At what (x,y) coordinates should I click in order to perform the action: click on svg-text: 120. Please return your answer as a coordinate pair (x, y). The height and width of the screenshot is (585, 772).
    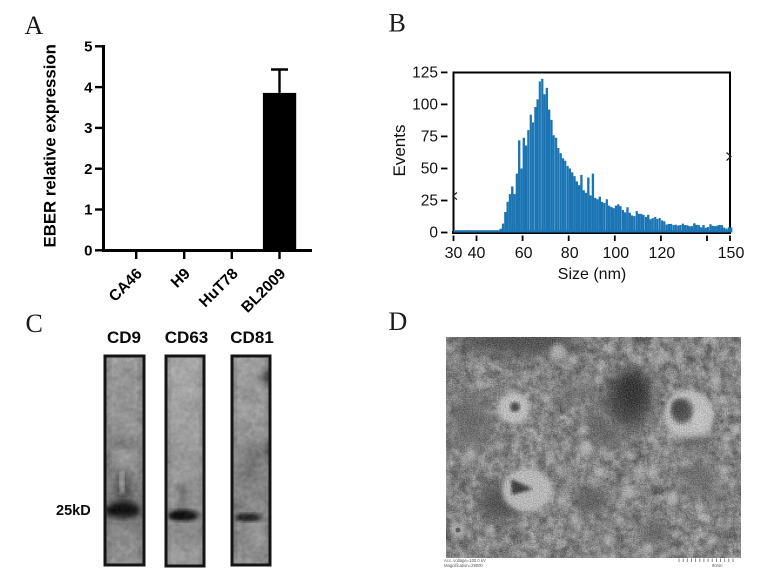
    Looking at the image, I should click on (662, 253).